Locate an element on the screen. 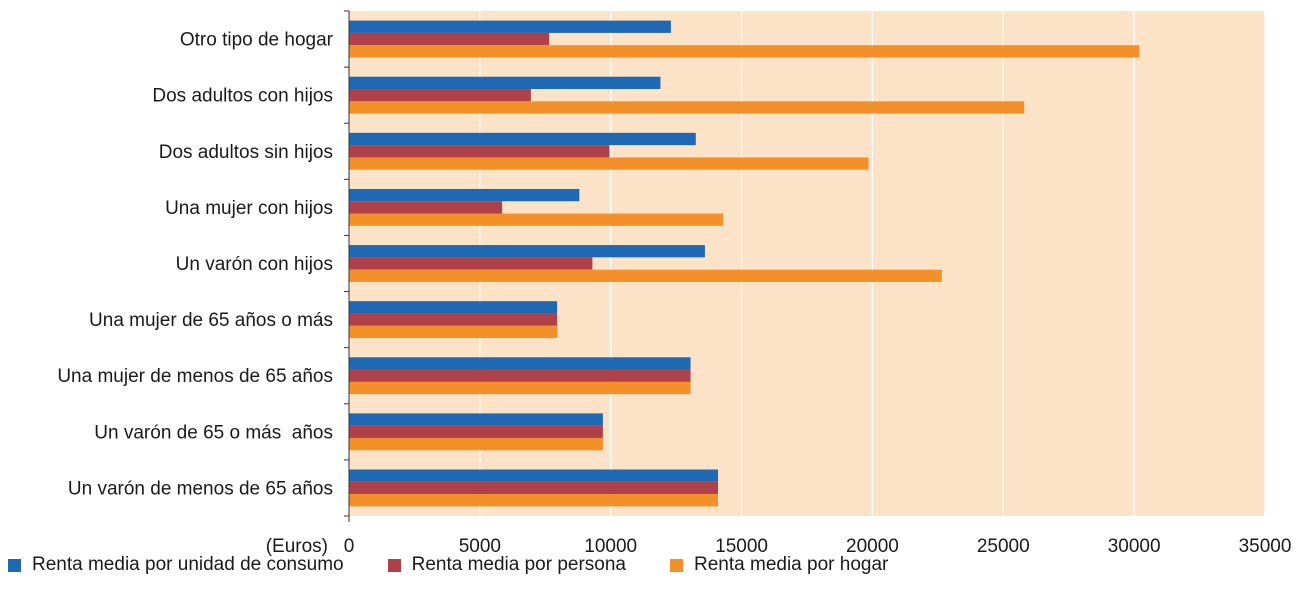 This screenshot has height=603, width=1300. legend-label-1: Renta media por unidad de consumo is located at coordinates (188, 564).